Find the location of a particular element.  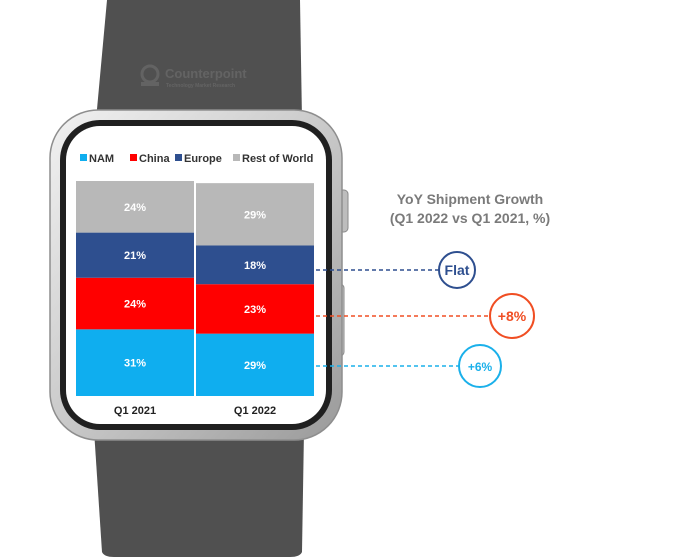

data-label-nam-q1-2022: 29% is located at coordinates (255, 366).